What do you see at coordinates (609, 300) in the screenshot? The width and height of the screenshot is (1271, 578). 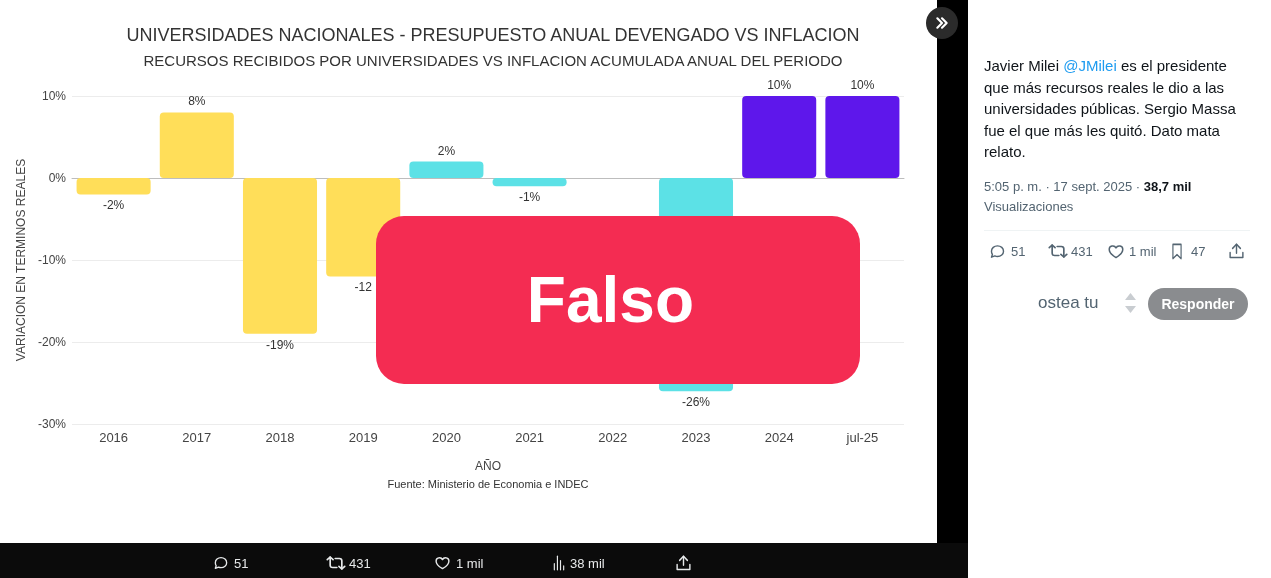 I see `annotation: Falso` at bounding box center [609, 300].